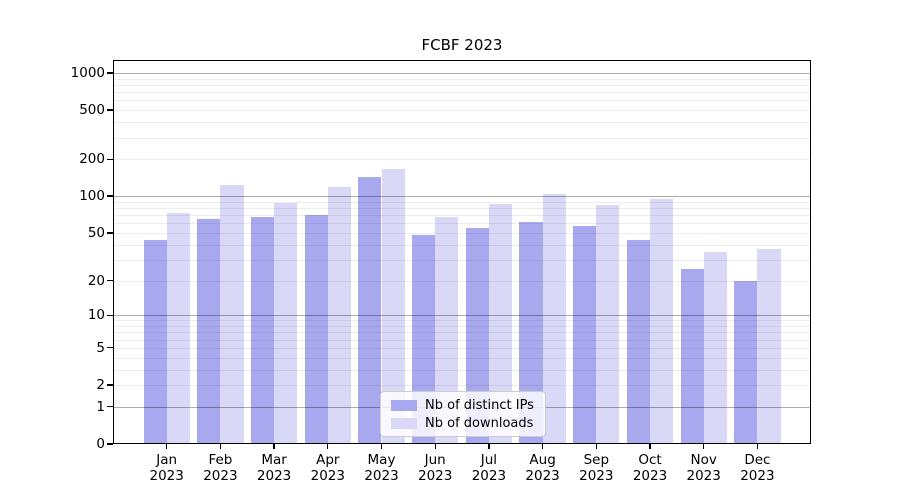  I want to click on x-tick-label-jun-2023: Jun 2023, so click(435, 468).